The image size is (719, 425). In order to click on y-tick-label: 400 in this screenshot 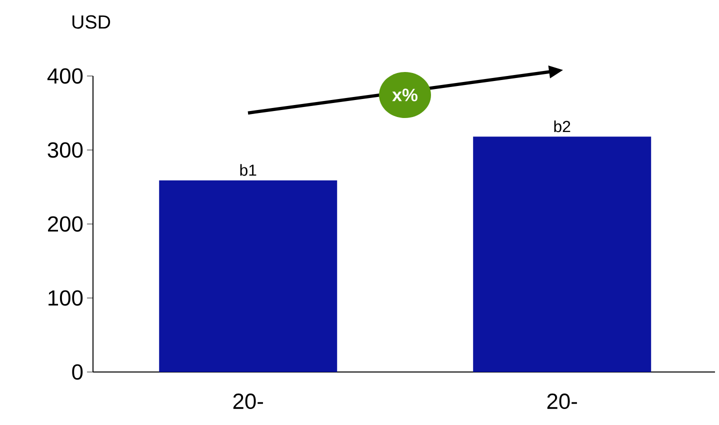, I will do `click(65, 76)`.